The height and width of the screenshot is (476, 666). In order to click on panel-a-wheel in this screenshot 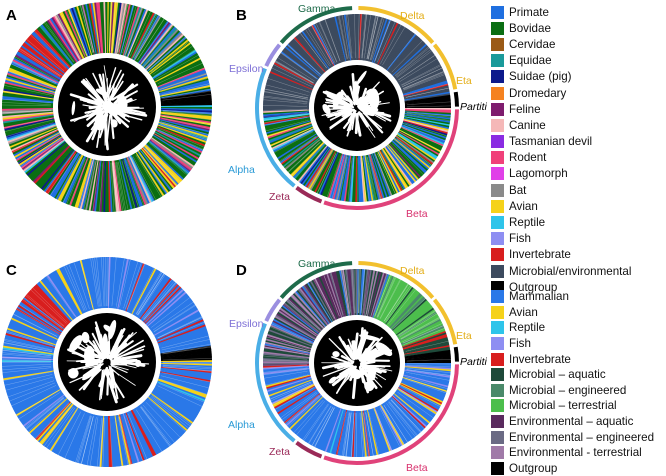, I will do `click(107, 107)`.